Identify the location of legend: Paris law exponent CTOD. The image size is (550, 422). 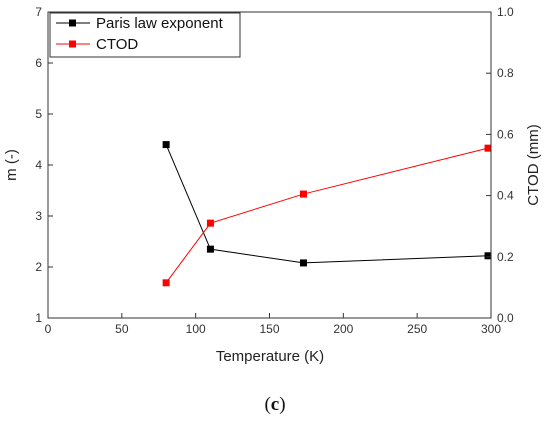
(145, 35).